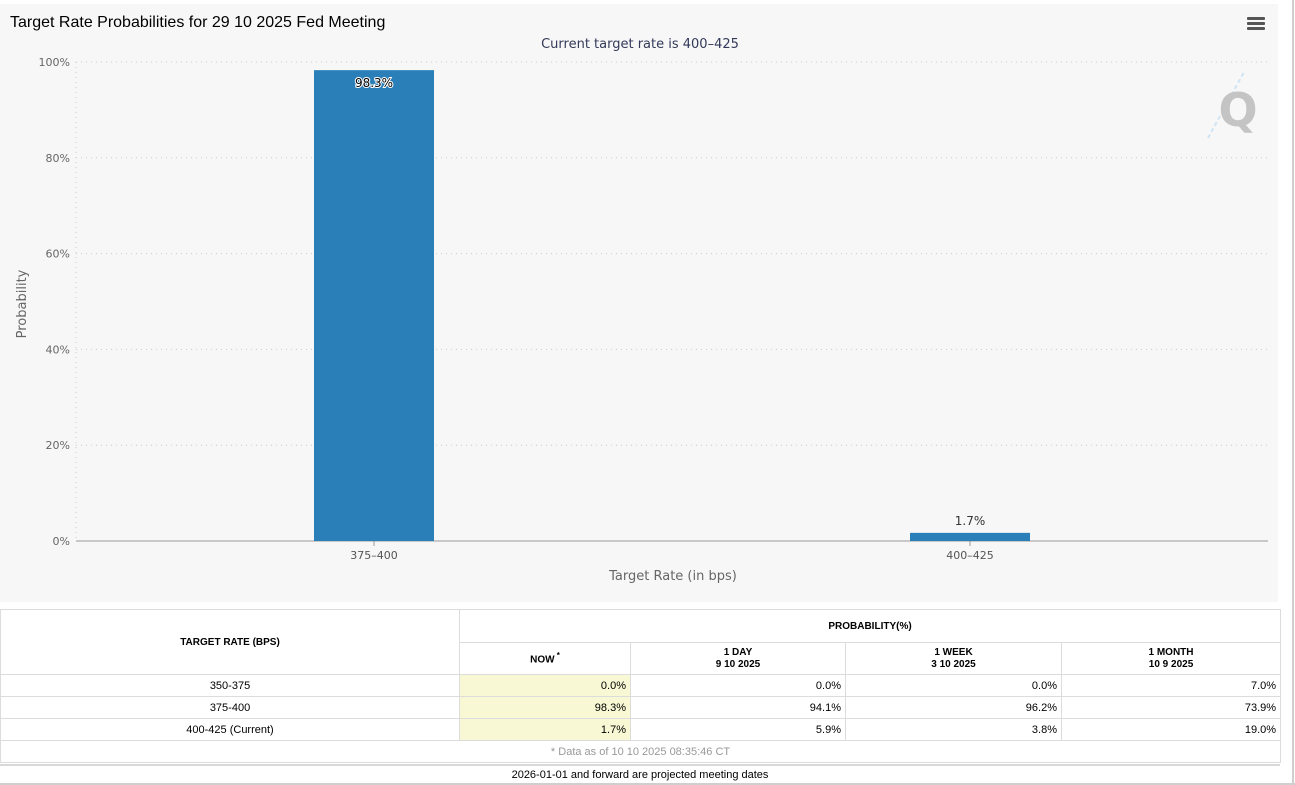 The height and width of the screenshot is (785, 1295). What do you see at coordinates (230, 642) in the screenshot?
I see `header-target-rate: TARGET RATE (BPS)` at bounding box center [230, 642].